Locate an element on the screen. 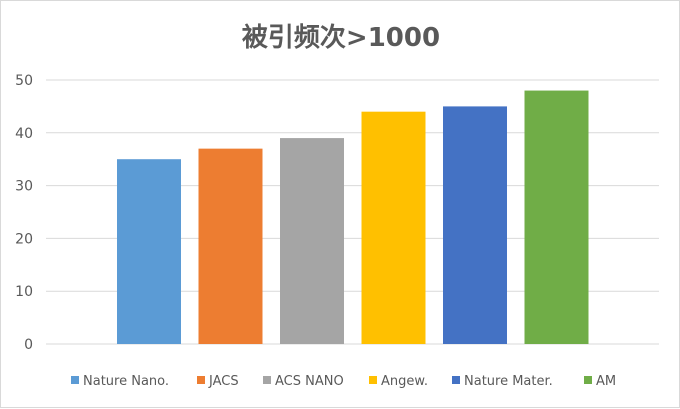 The image size is (680, 409). bar-angew is located at coordinates (393, 228).